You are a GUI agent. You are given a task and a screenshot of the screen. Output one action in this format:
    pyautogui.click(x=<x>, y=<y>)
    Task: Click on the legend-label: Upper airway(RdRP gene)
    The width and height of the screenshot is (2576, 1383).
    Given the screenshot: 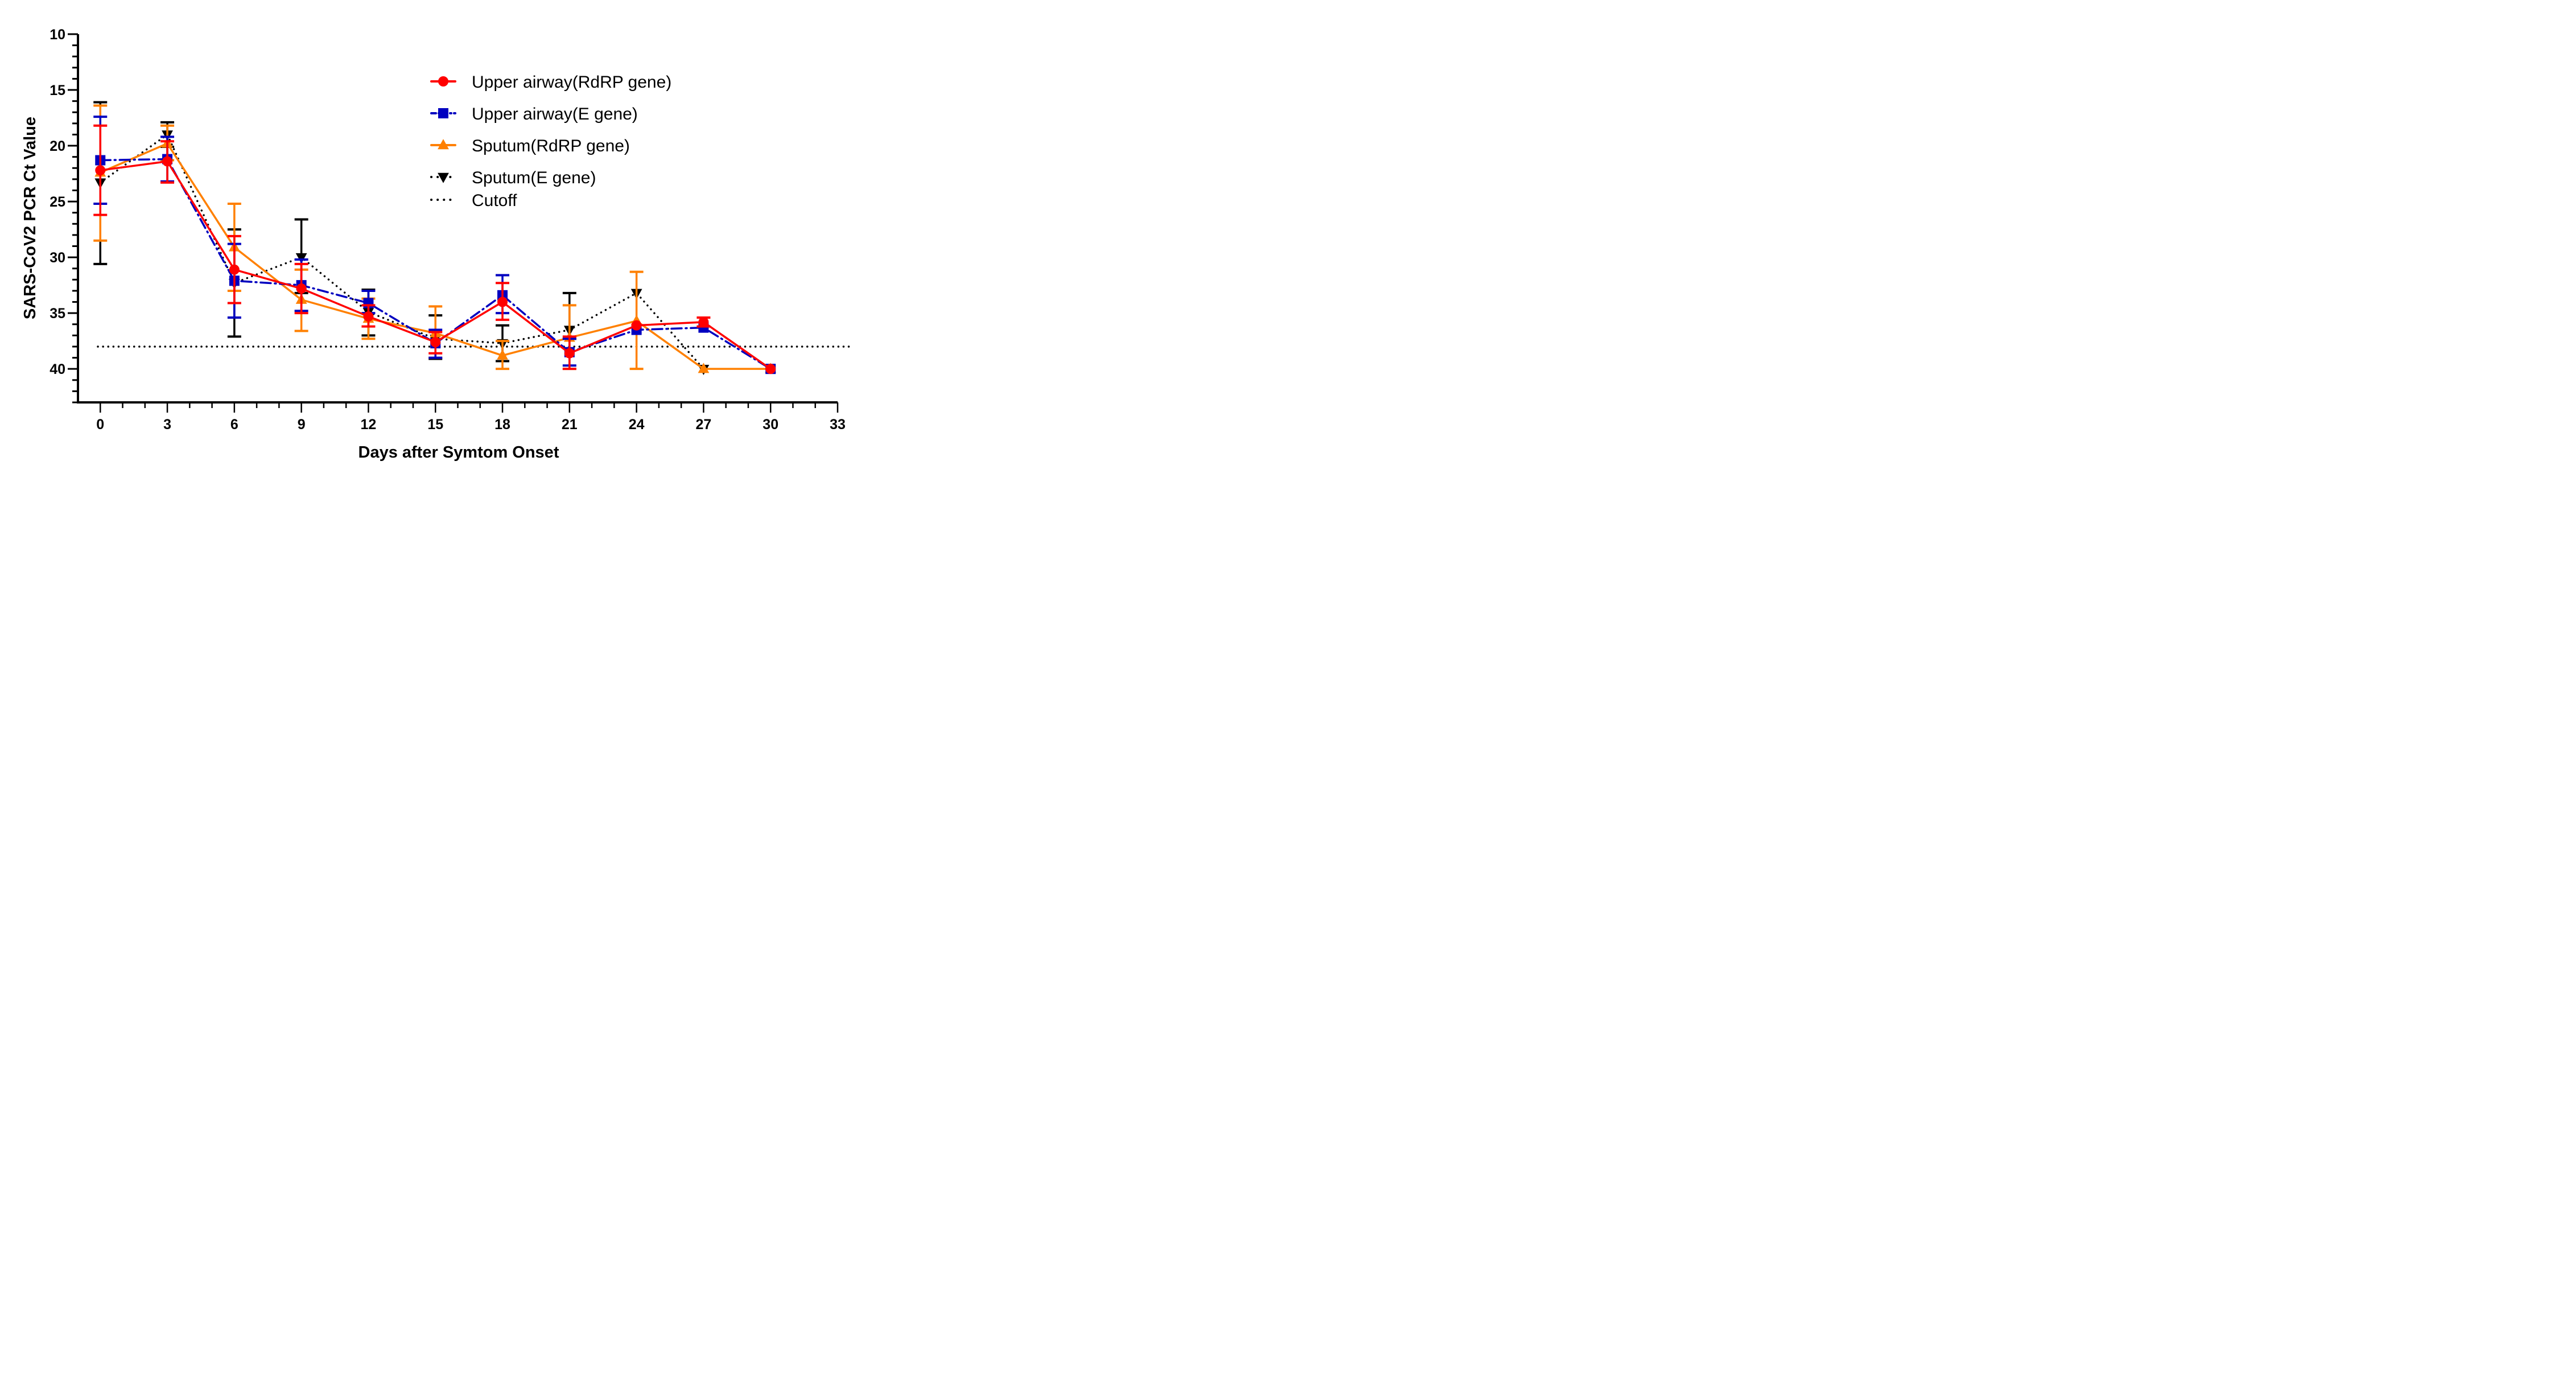 What is the action you would take?
    pyautogui.click(x=571, y=82)
    